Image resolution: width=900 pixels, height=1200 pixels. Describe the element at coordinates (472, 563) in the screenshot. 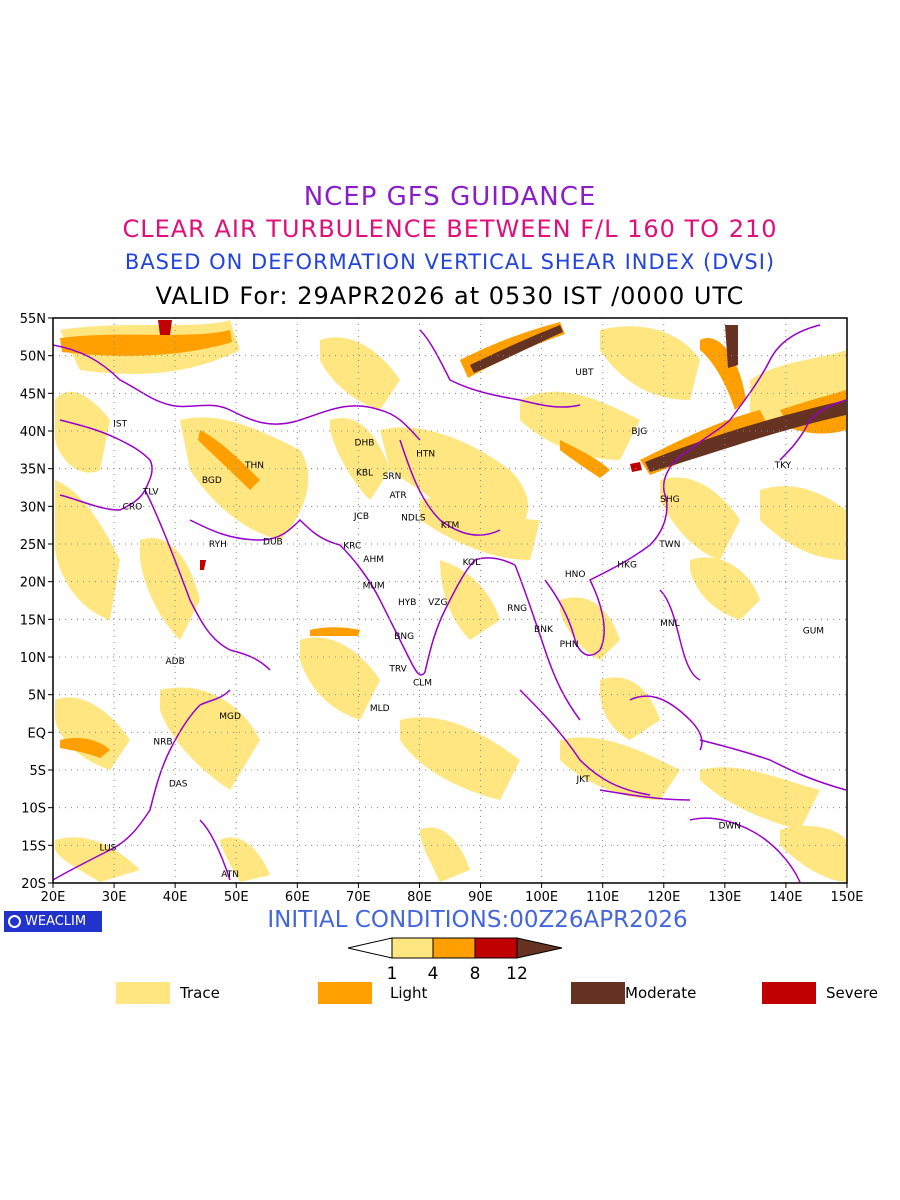

I see `city-label-kol: KOL` at that location.